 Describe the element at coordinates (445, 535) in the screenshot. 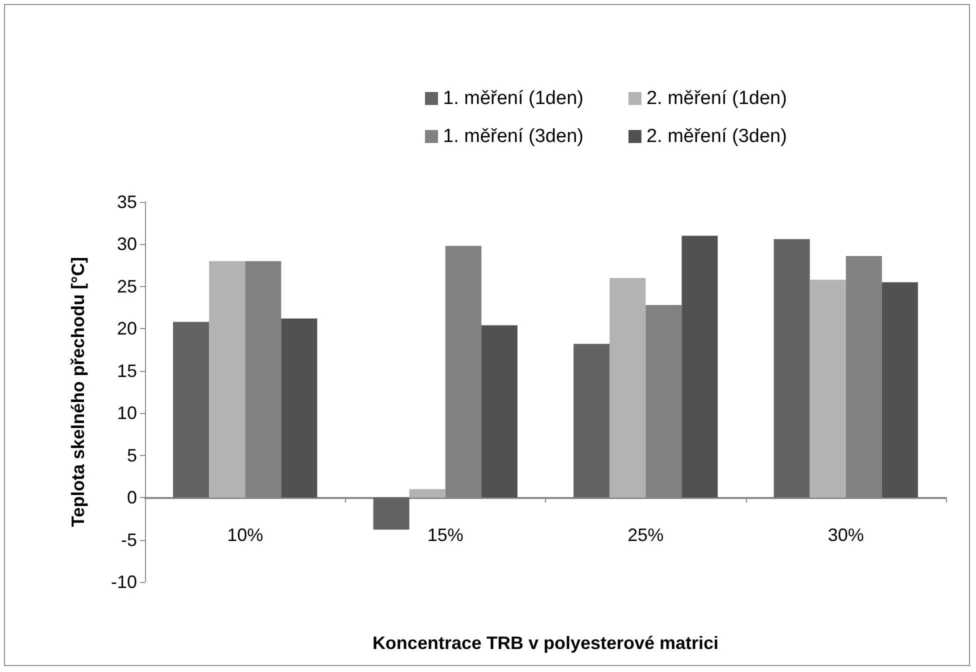

I see `x-tick-label: 15%` at that location.